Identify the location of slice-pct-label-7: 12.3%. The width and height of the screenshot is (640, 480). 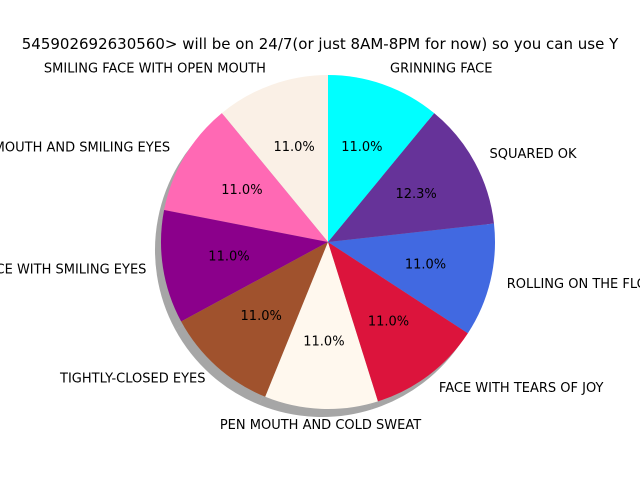
(415, 194).